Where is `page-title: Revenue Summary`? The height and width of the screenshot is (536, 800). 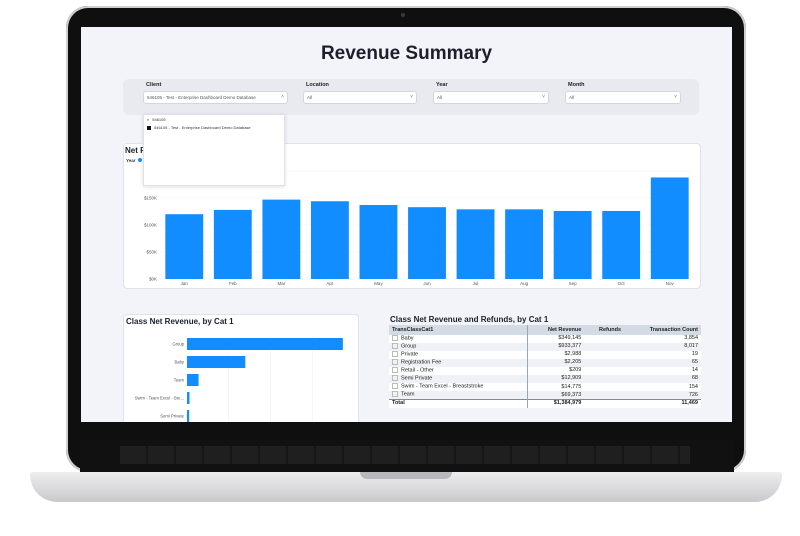
page-title: Revenue Summary is located at coordinates (406, 53).